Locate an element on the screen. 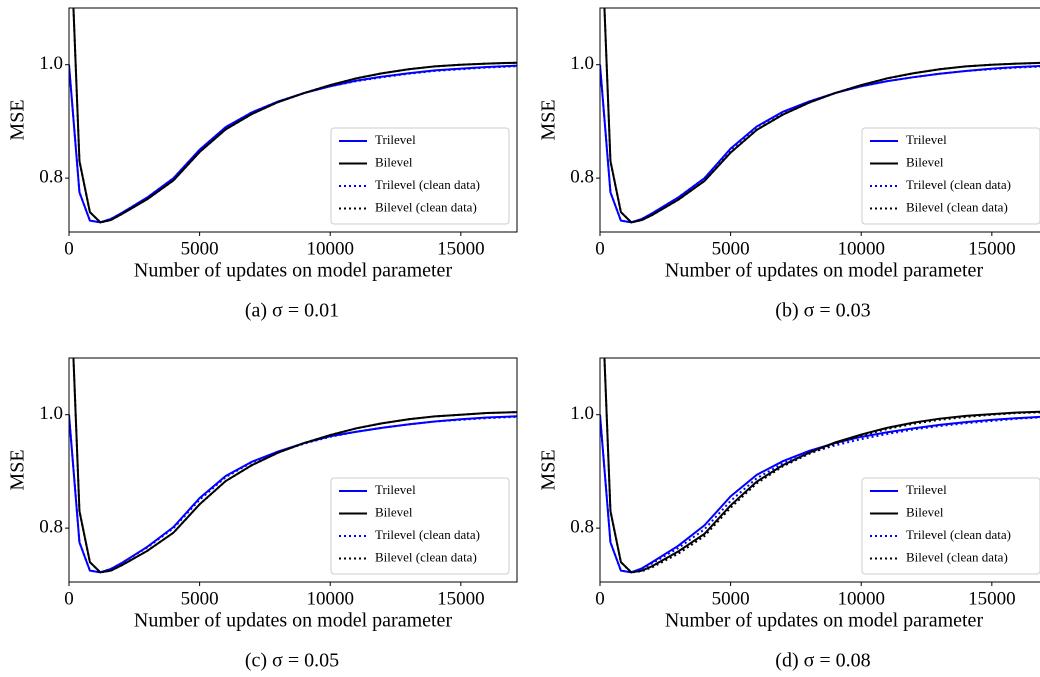  subplot-caption: (a) σ = 0.01 is located at coordinates (292, 311).